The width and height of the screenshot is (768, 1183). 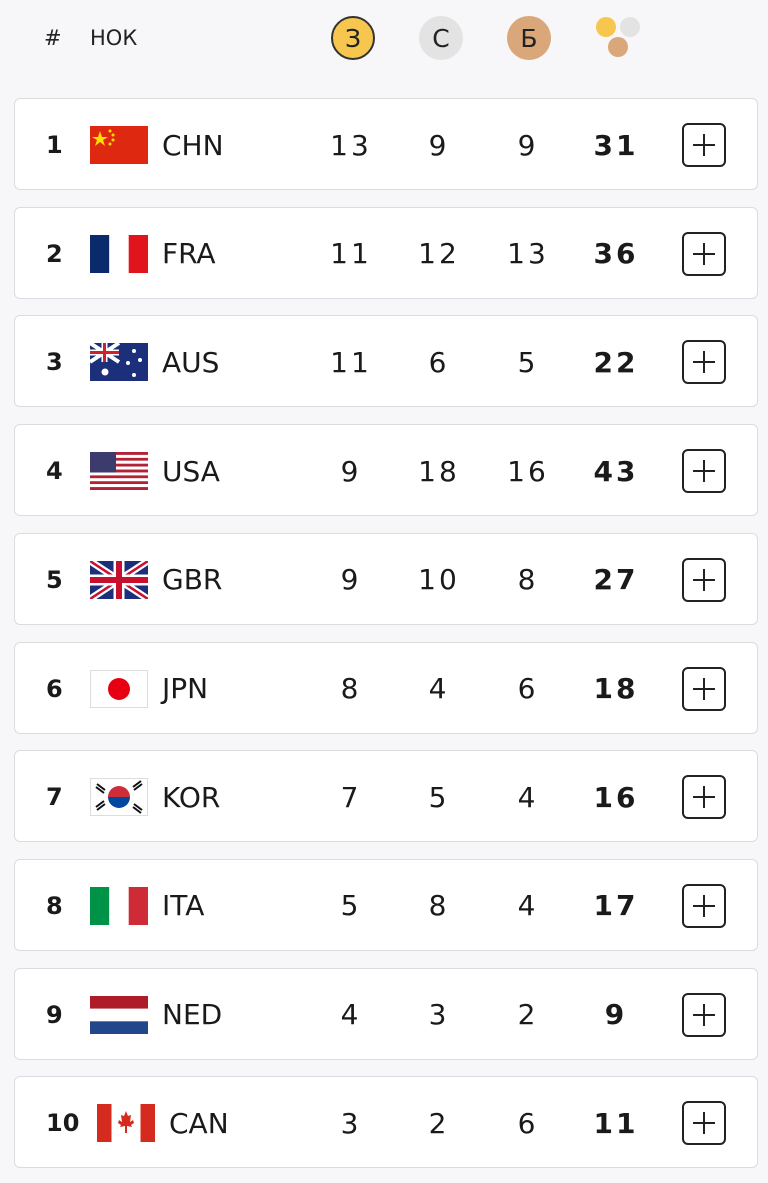 I want to click on medal-row: 5 GBR 9 10 8 27, so click(x=386, y=578).